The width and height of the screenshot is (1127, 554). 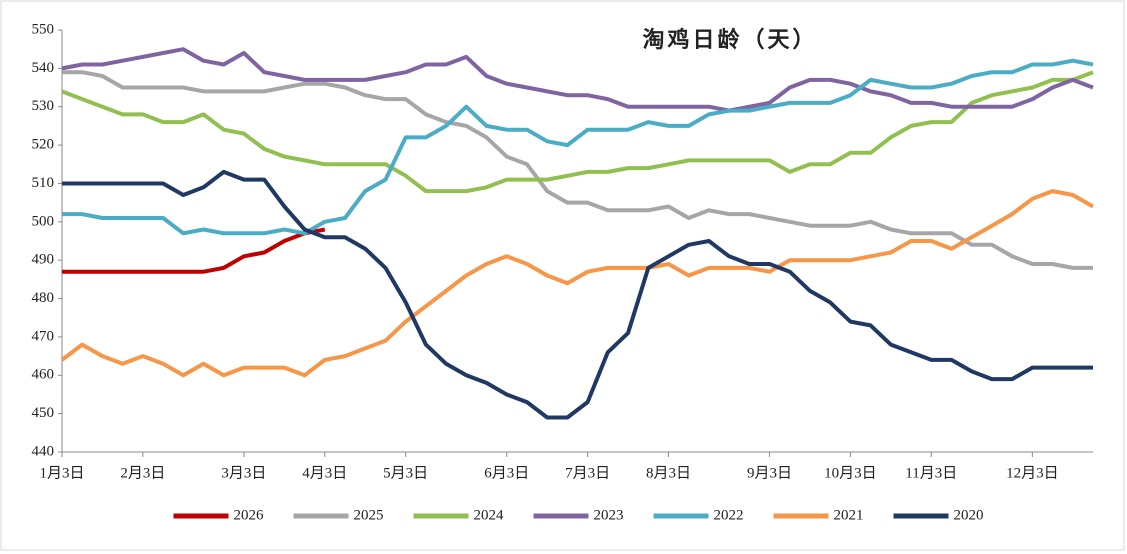 I want to click on x-tick-label: 4月3日, so click(x=324, y=473).